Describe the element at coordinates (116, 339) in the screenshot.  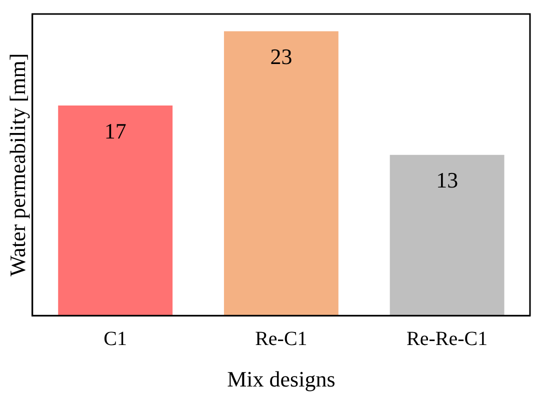
I see `x-tick-label: C1` at that location.